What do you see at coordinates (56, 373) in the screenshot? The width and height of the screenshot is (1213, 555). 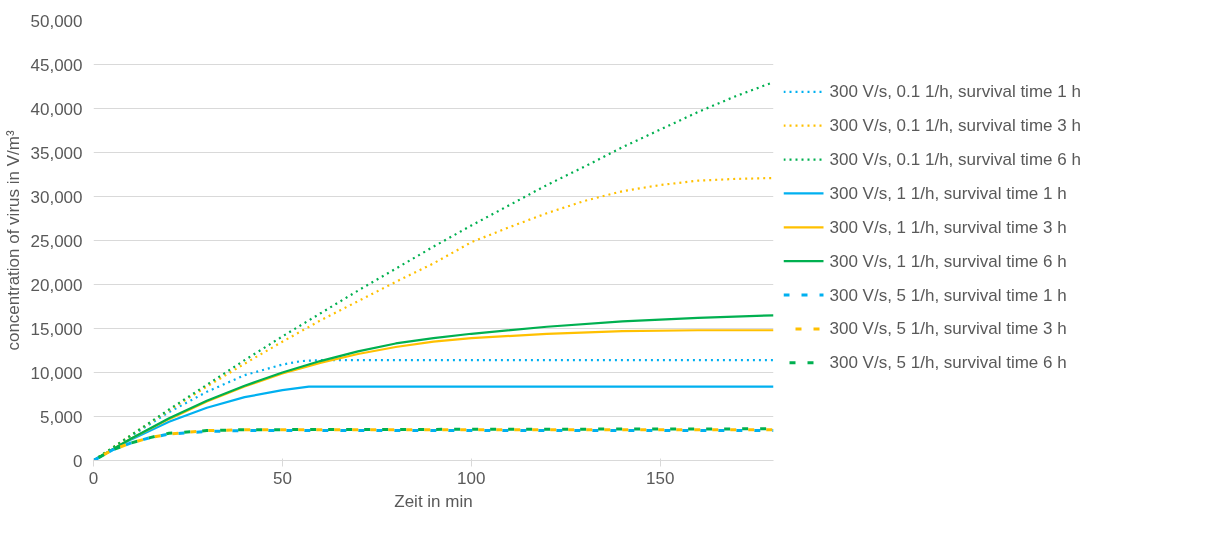 I see `y-tick-label: 10,000` at bounding box center [56, 373].